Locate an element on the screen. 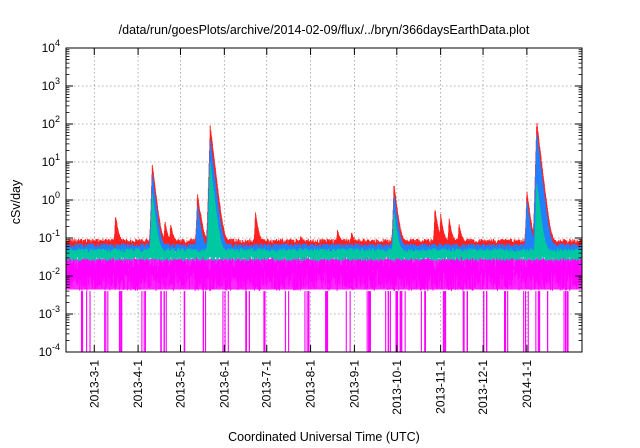 The image size is (640, 448). x-tick-label: 2013-6-1 is located at coordinates (224, 384).